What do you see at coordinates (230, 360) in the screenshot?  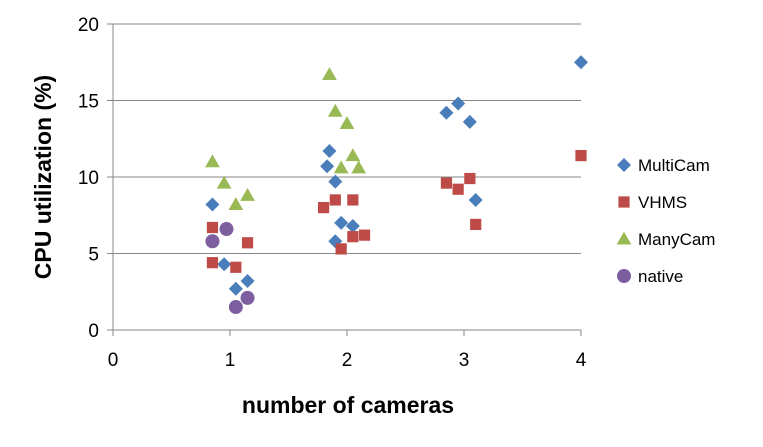 I see `x-tick-label: 1` at bounding box center [230, 360].